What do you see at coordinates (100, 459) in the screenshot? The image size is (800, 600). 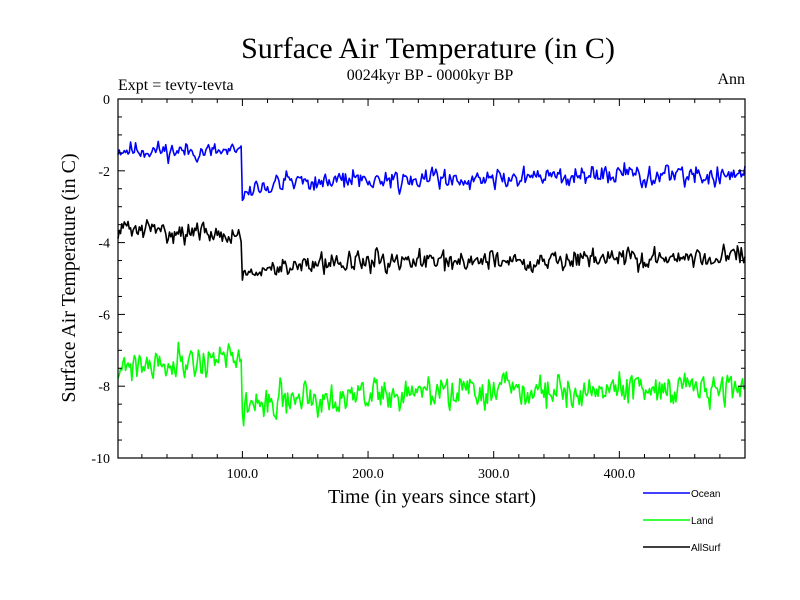 I see `y-tick-label: -10` at bounding box center [100, 459].